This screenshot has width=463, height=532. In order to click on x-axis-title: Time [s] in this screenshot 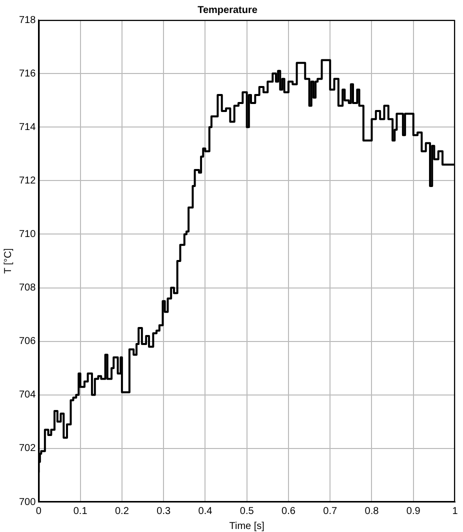, I will do `click(247, 526)`.